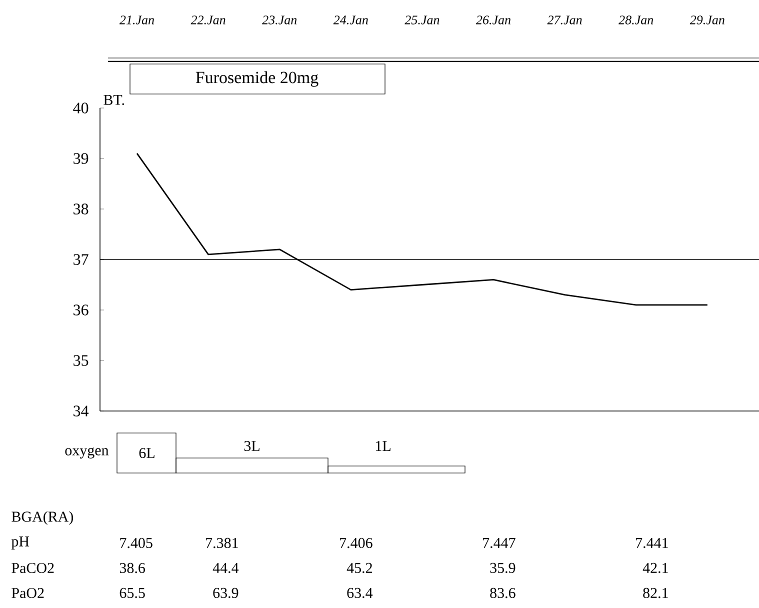  Describe the element at coordinates (503, 568) in the screenshot. I see `text: 35.9` at that location.